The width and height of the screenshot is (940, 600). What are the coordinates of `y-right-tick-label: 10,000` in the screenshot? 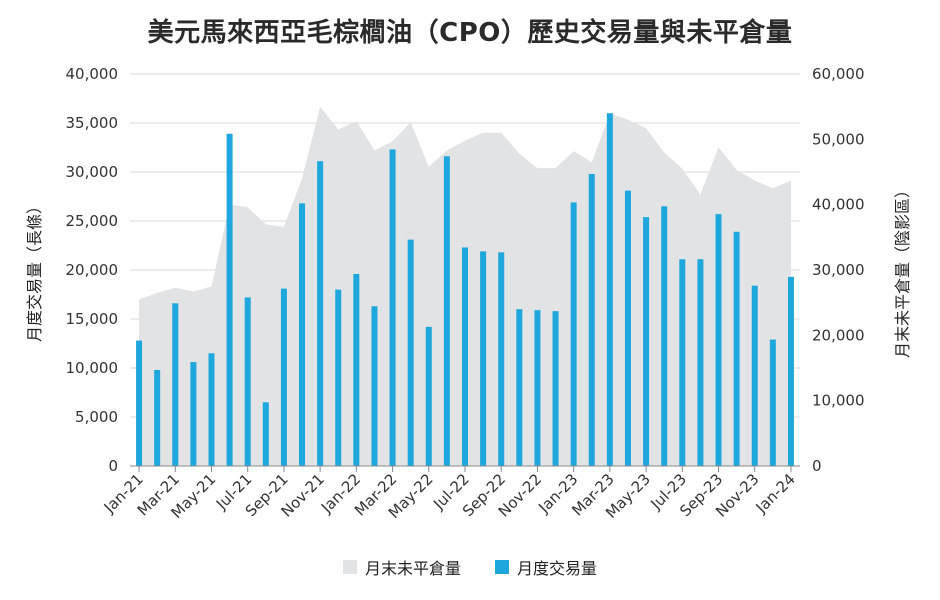 It's located at (838, 401).